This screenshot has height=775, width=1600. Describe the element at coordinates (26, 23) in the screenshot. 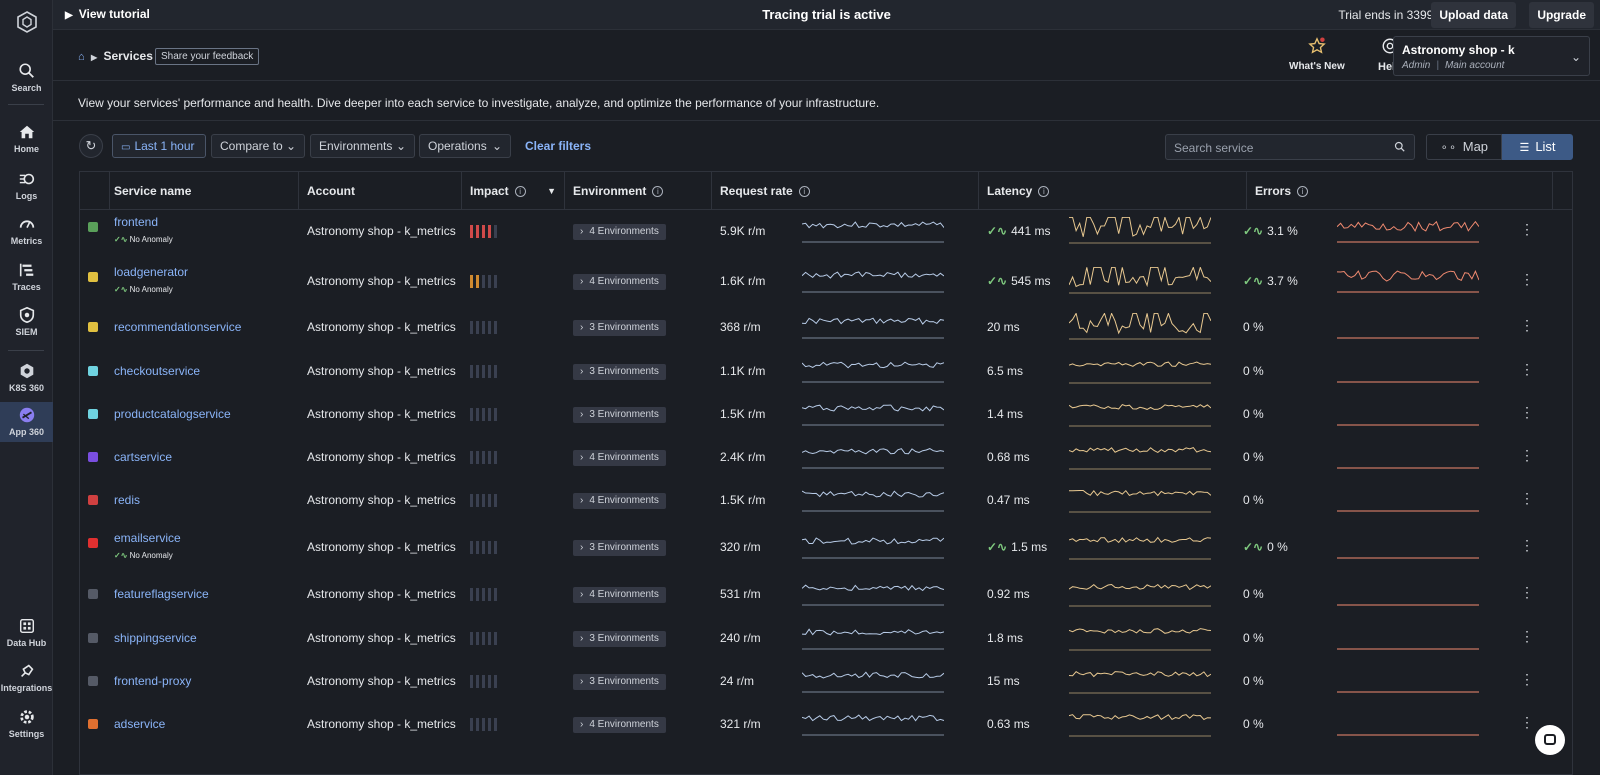

I see `logo` at that location.